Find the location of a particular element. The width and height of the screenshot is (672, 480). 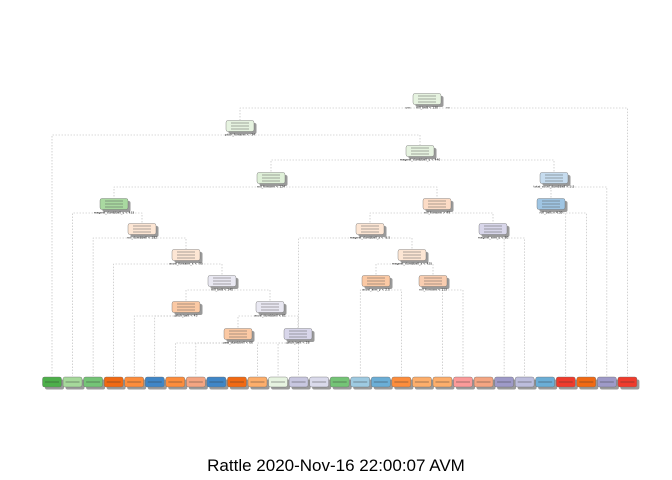

tree-node: roll_forearm < 113 is located at coordinates (434, 283).